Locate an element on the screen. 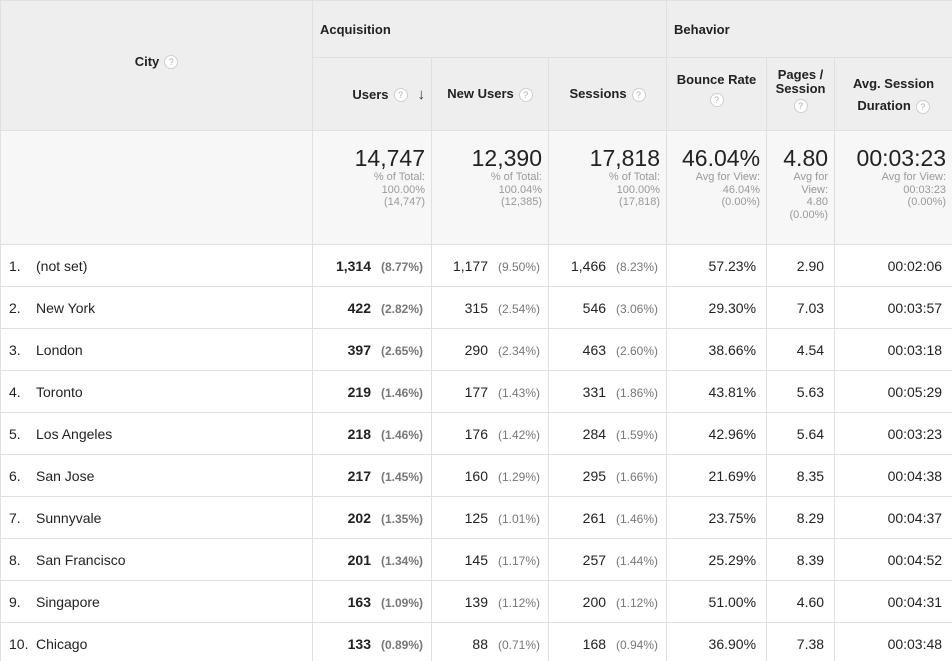 This screenshot has height=661, width=952. bounce-rate-cell: 21.69% is located at coordinates (717, 475).